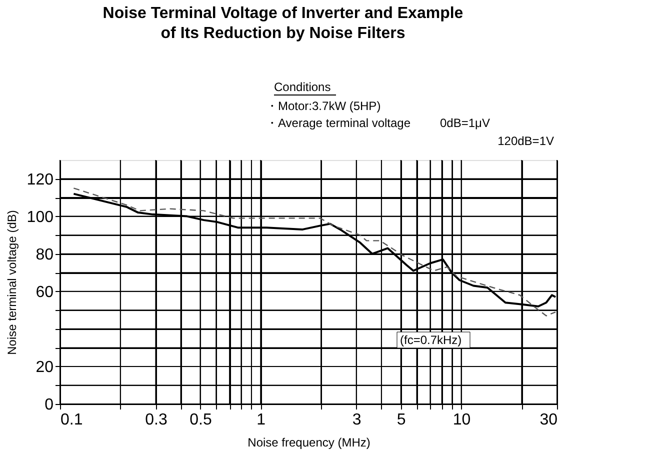  What do you see at coordinates (45, 292) in the screenshot?
I see `y-tick-label: 60` at bounding box center [45, 292].